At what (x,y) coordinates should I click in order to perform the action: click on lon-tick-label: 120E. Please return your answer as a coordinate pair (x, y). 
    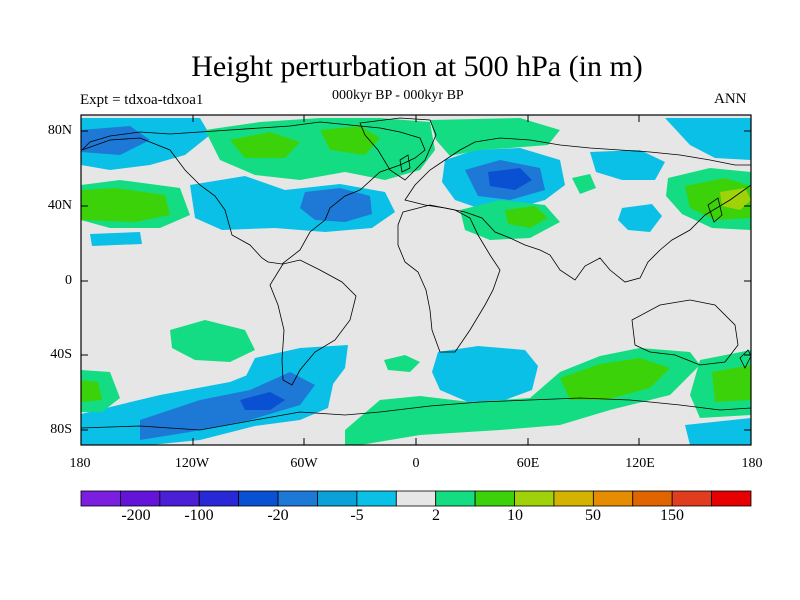
    Looking at the image, I should click on (640, 463).